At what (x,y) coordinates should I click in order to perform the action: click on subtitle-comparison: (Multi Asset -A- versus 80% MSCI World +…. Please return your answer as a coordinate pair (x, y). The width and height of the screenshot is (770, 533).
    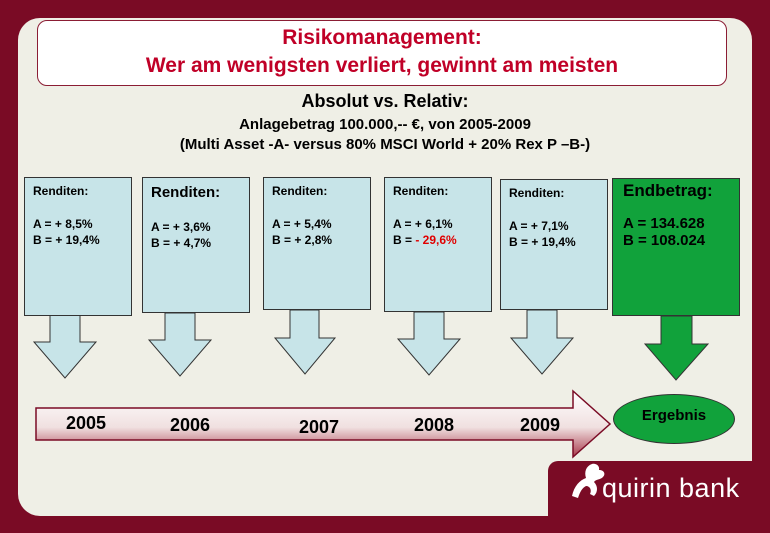
    Looking at the image, I should click on (385, 144).